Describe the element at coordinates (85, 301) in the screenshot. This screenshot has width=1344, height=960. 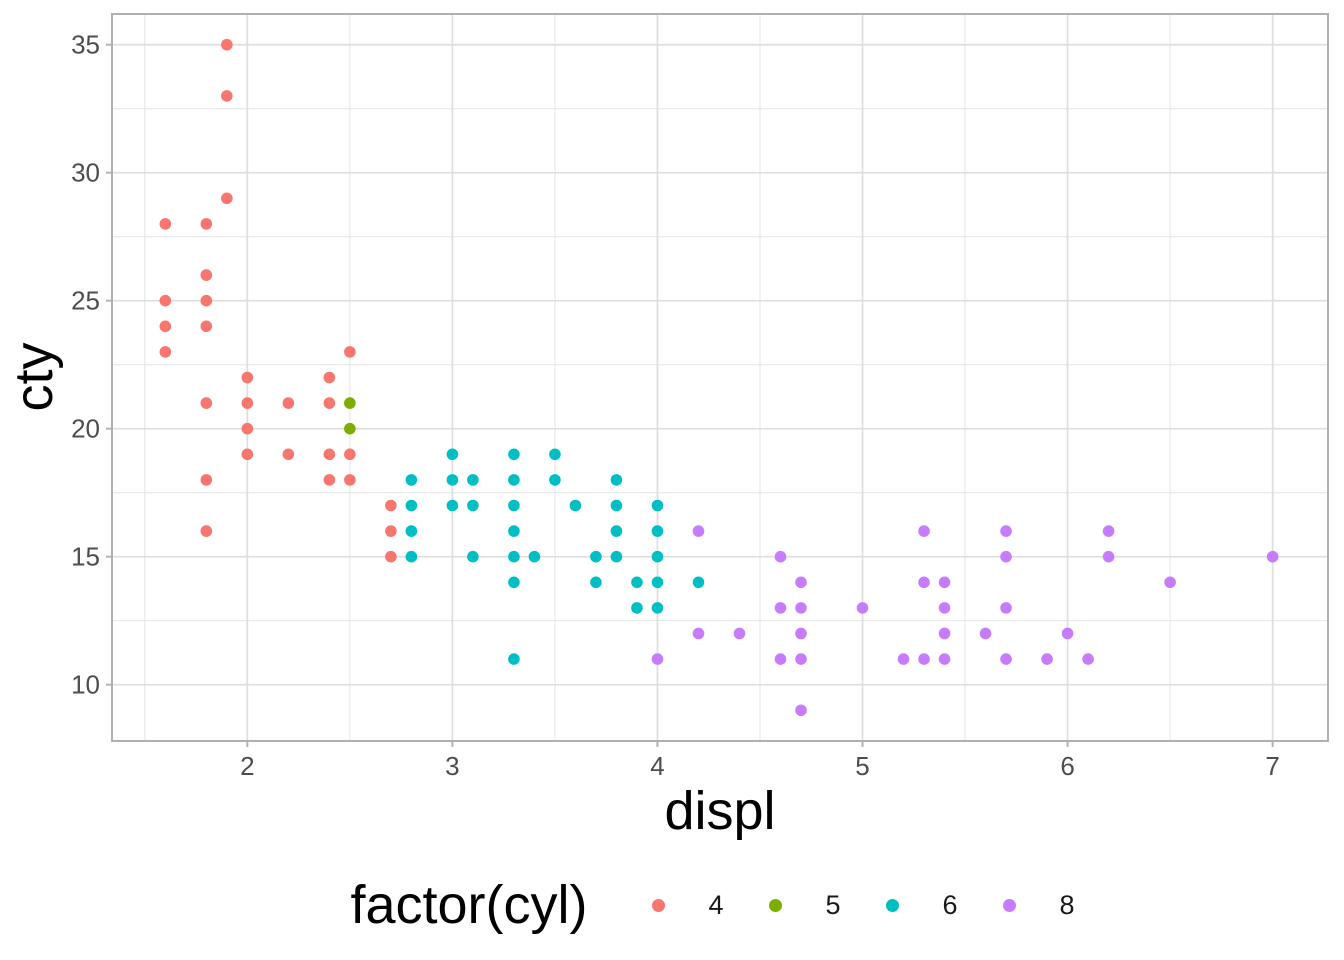
I see `y-tick-label: 25` at that location.